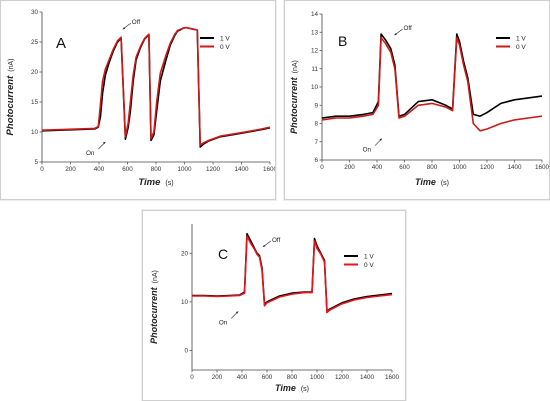 This screenshot has width=550, height=401. I want to click on y-tick-label: 5, so click(36, 162).